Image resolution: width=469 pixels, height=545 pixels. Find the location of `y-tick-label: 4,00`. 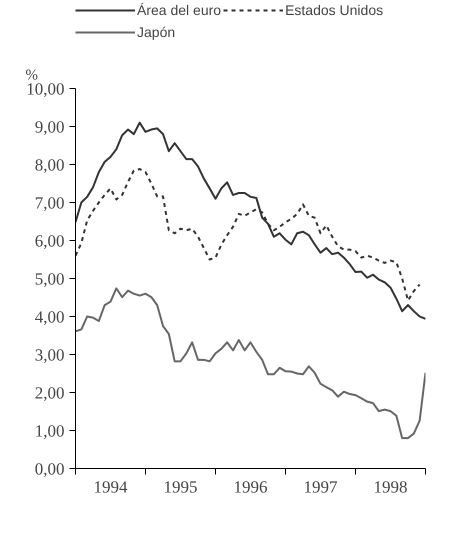

y-tick-label: 4,00 is located at coordinates (49, 317).